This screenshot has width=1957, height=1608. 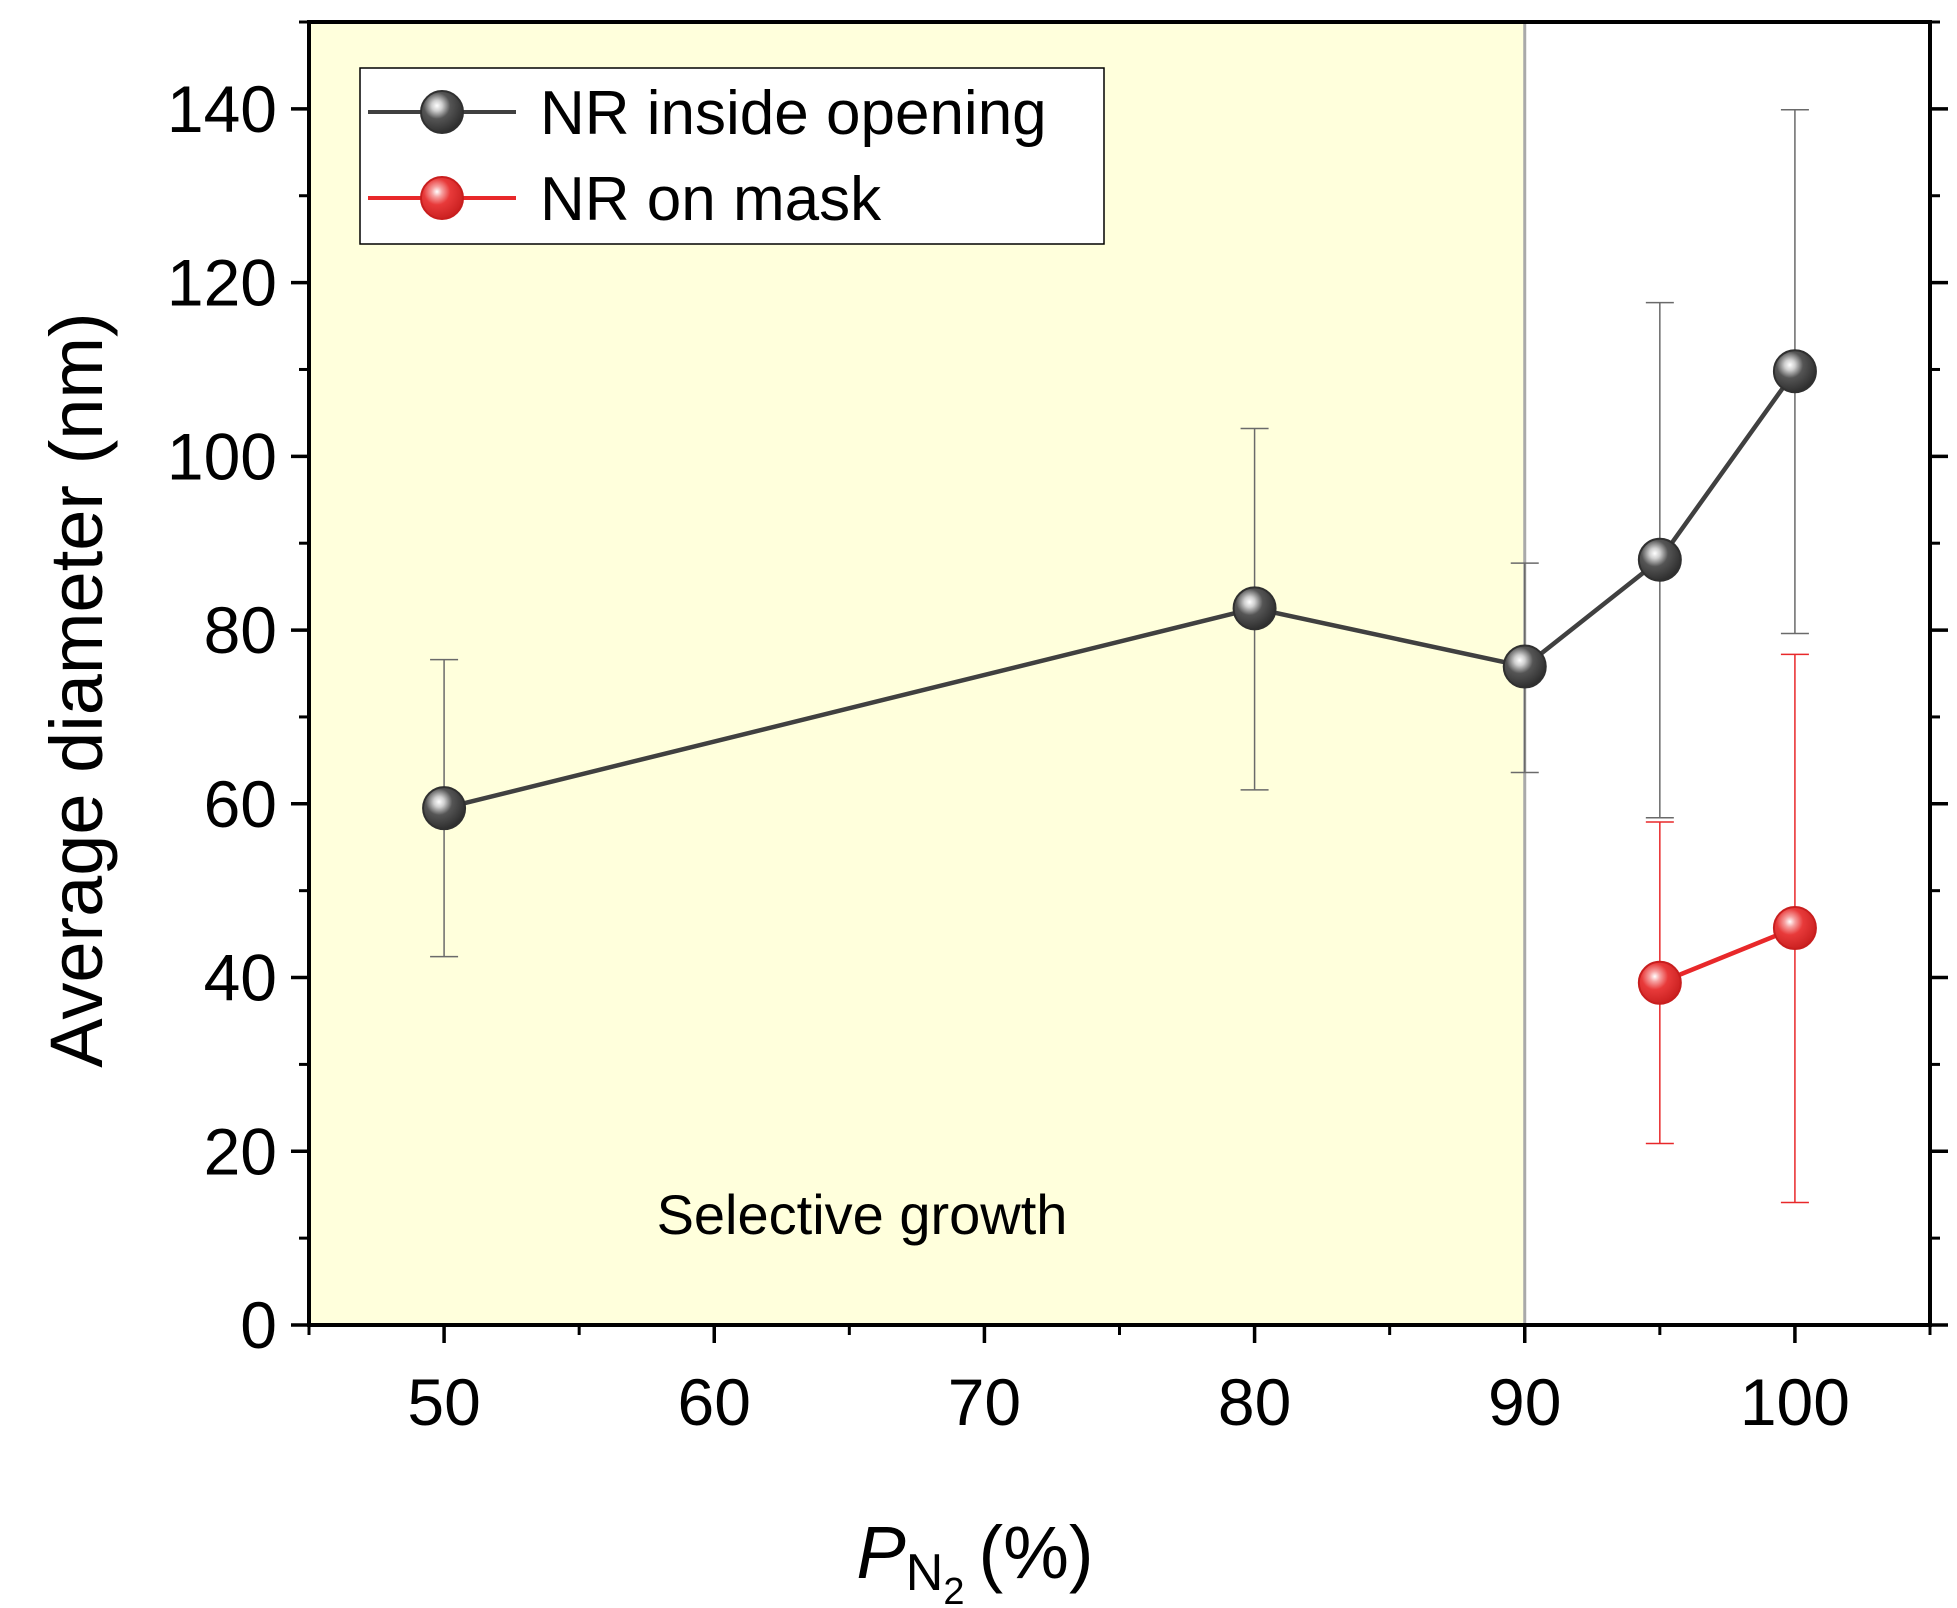 I want to click on y-tick-label-100: 100, so click(x=222, y=456).